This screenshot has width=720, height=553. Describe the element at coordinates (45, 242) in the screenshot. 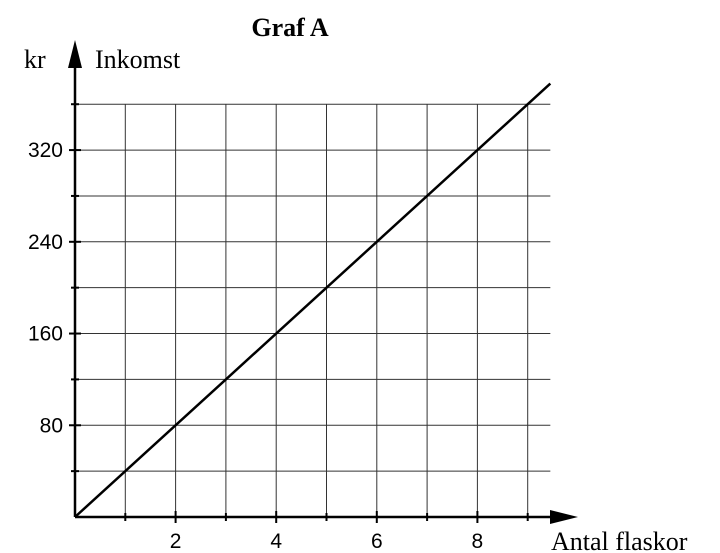

I see `y-tick-label: 240` at that location.